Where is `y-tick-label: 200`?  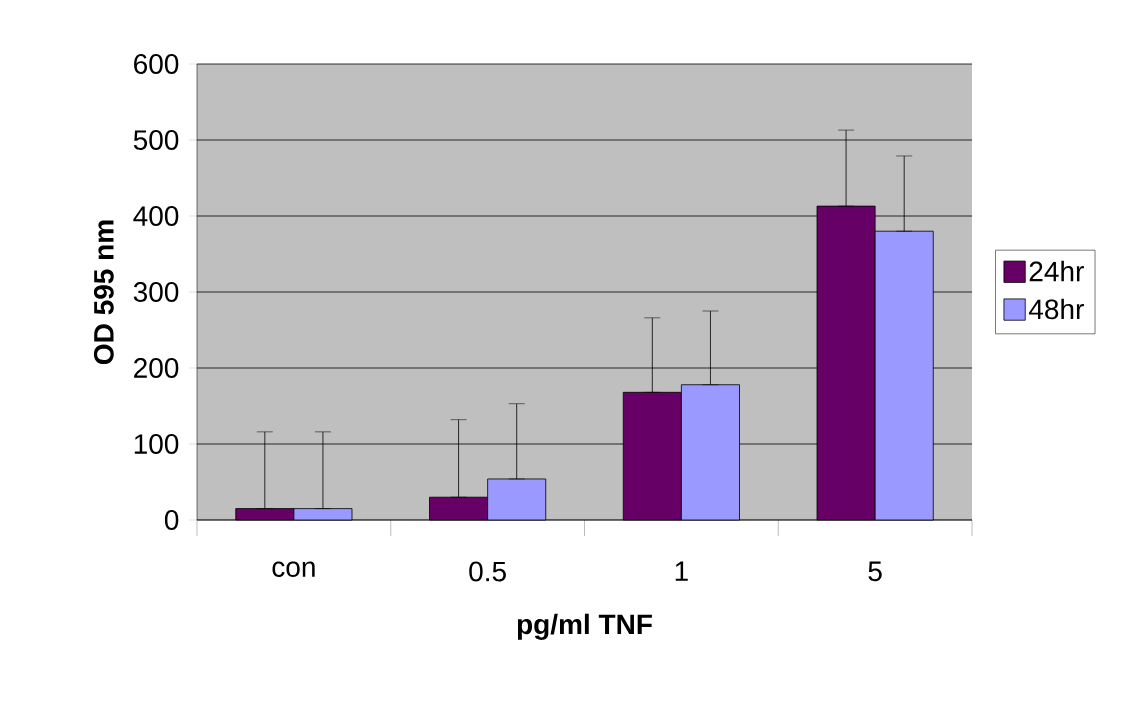
y-tick-label: 200 is located at coordinates (156, 368).